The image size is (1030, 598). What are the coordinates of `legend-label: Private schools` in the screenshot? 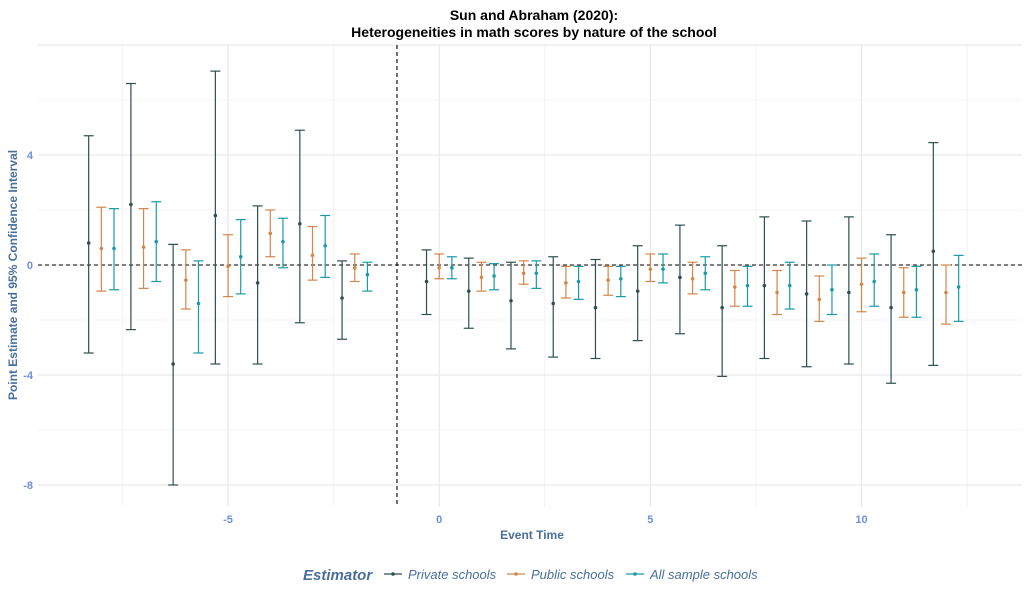 It's located at (452, 574).